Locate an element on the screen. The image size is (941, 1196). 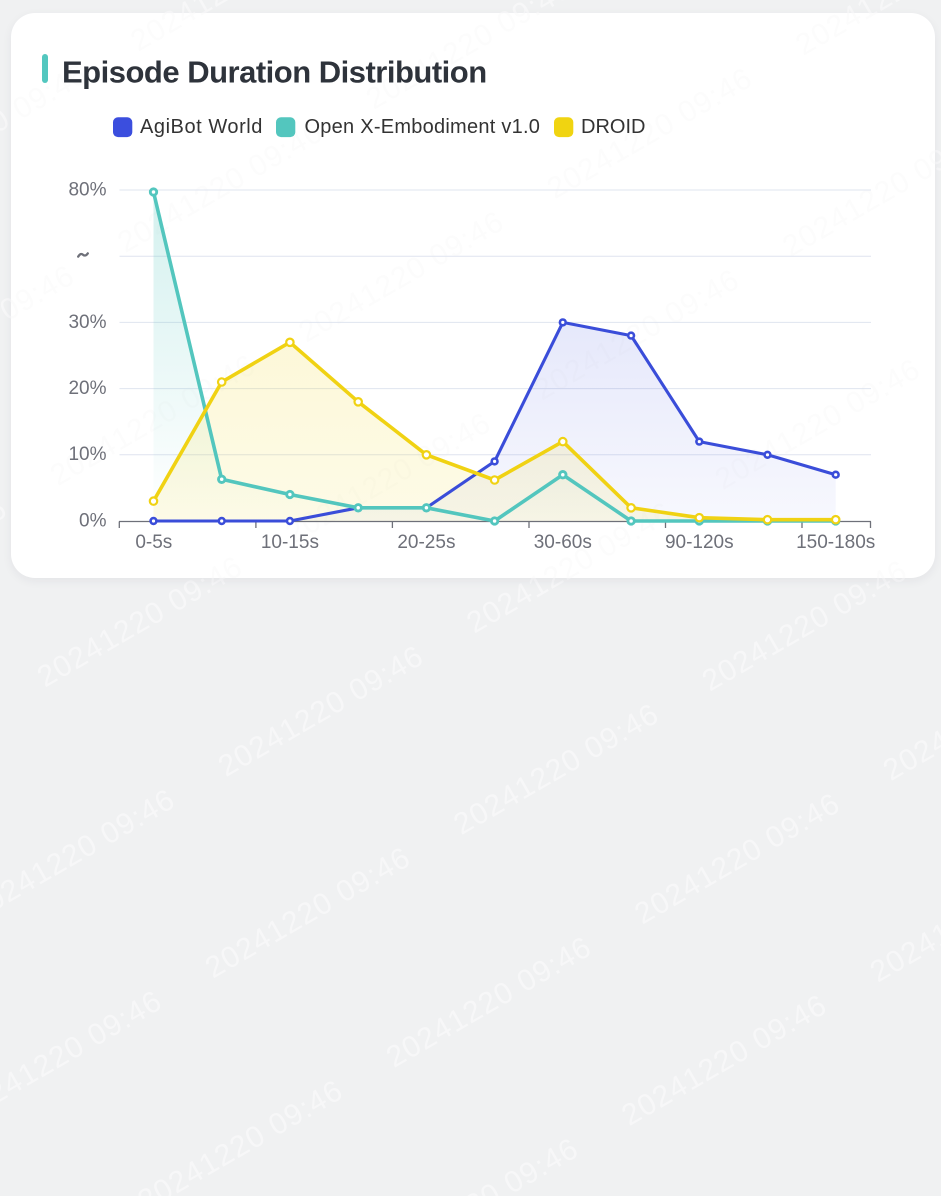
svg-text: 10-15s is located at coordinates (290, 542).